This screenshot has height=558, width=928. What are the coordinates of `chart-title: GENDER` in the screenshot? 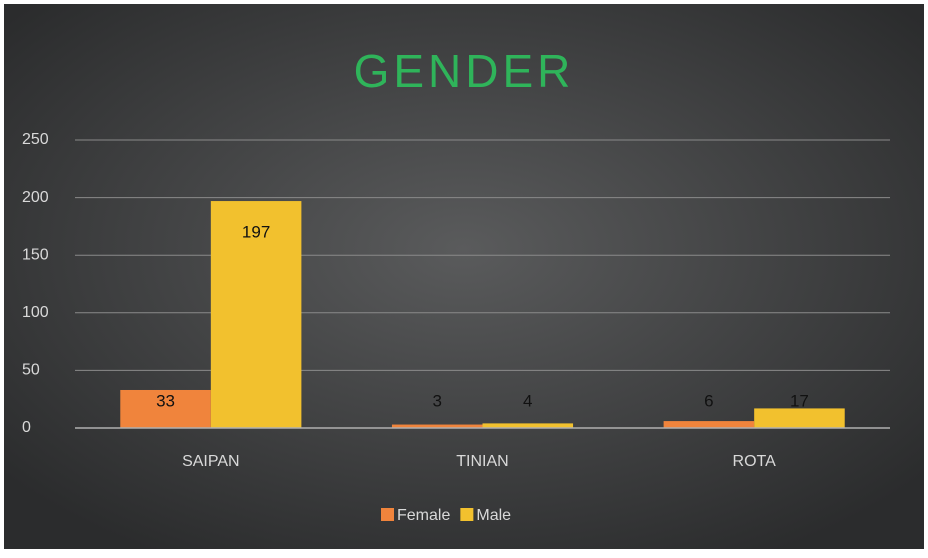 It's located at (464, 71).